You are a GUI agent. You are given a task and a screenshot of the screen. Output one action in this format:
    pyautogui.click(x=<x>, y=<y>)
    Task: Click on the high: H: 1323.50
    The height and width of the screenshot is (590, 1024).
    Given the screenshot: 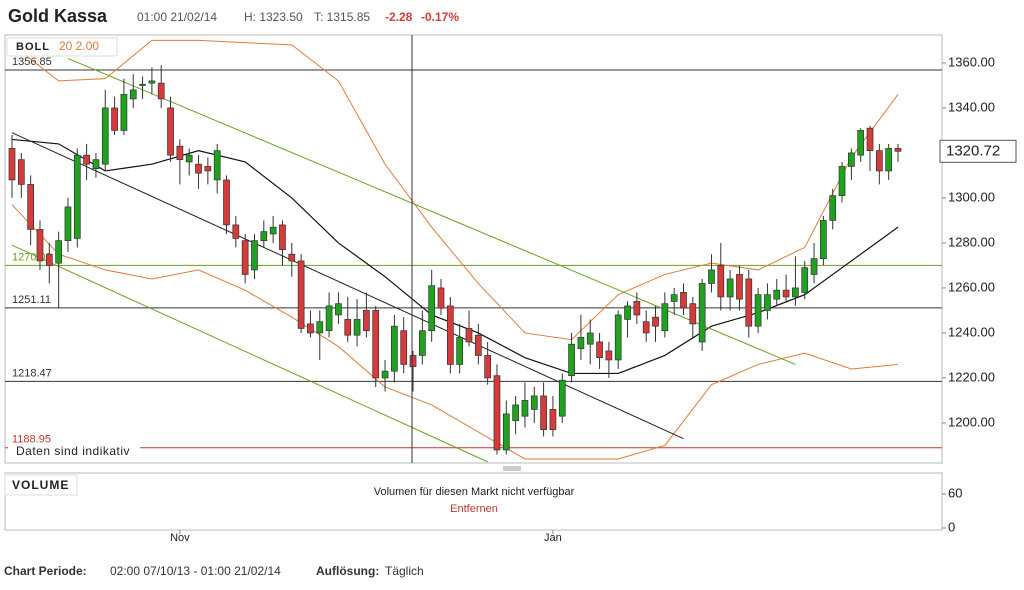 What is the action you would take?
    pyautogui.click(x=273, y=17)
    